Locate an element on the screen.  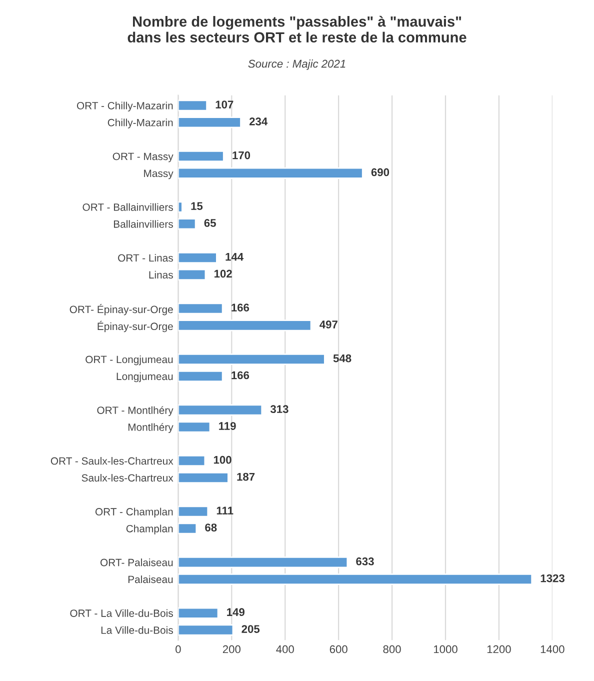
data-label: 119 is located at coordinates (227, 426).